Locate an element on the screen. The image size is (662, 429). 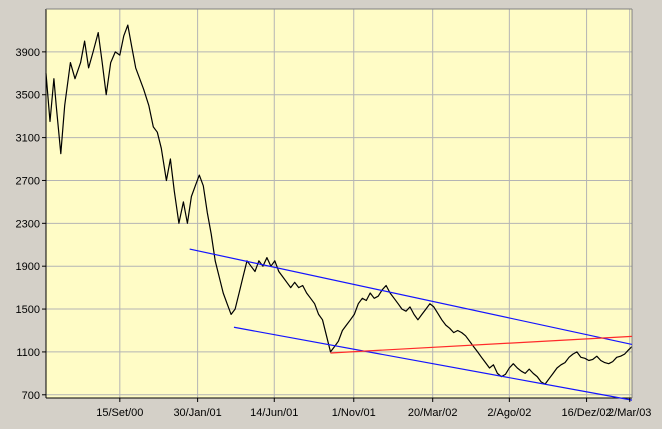
y-tick-label: 2300 is located at coordinates (28, 224).